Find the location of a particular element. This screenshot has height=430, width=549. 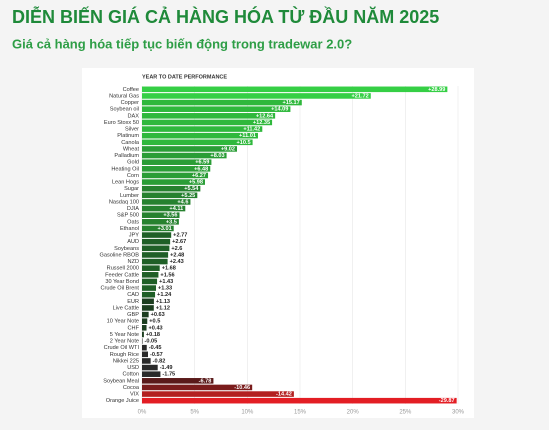

value-label: +0.5 is located at coordinates (154, 322).